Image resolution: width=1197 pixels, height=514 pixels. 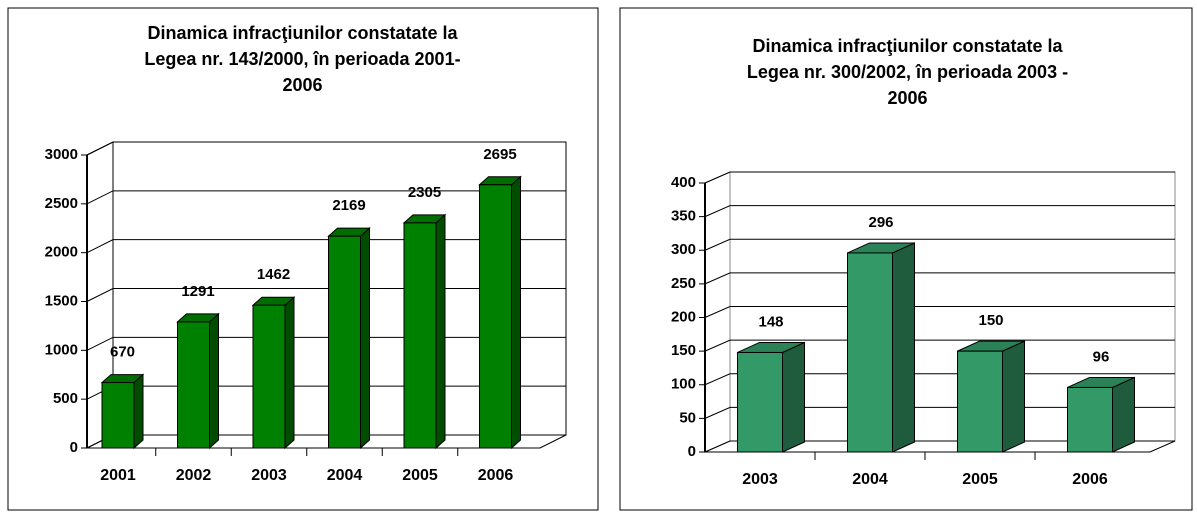 What do you see at coordinates (424, 192) in the screenshot?
I see `value-label: 2305` at bounding box center [424, 192].